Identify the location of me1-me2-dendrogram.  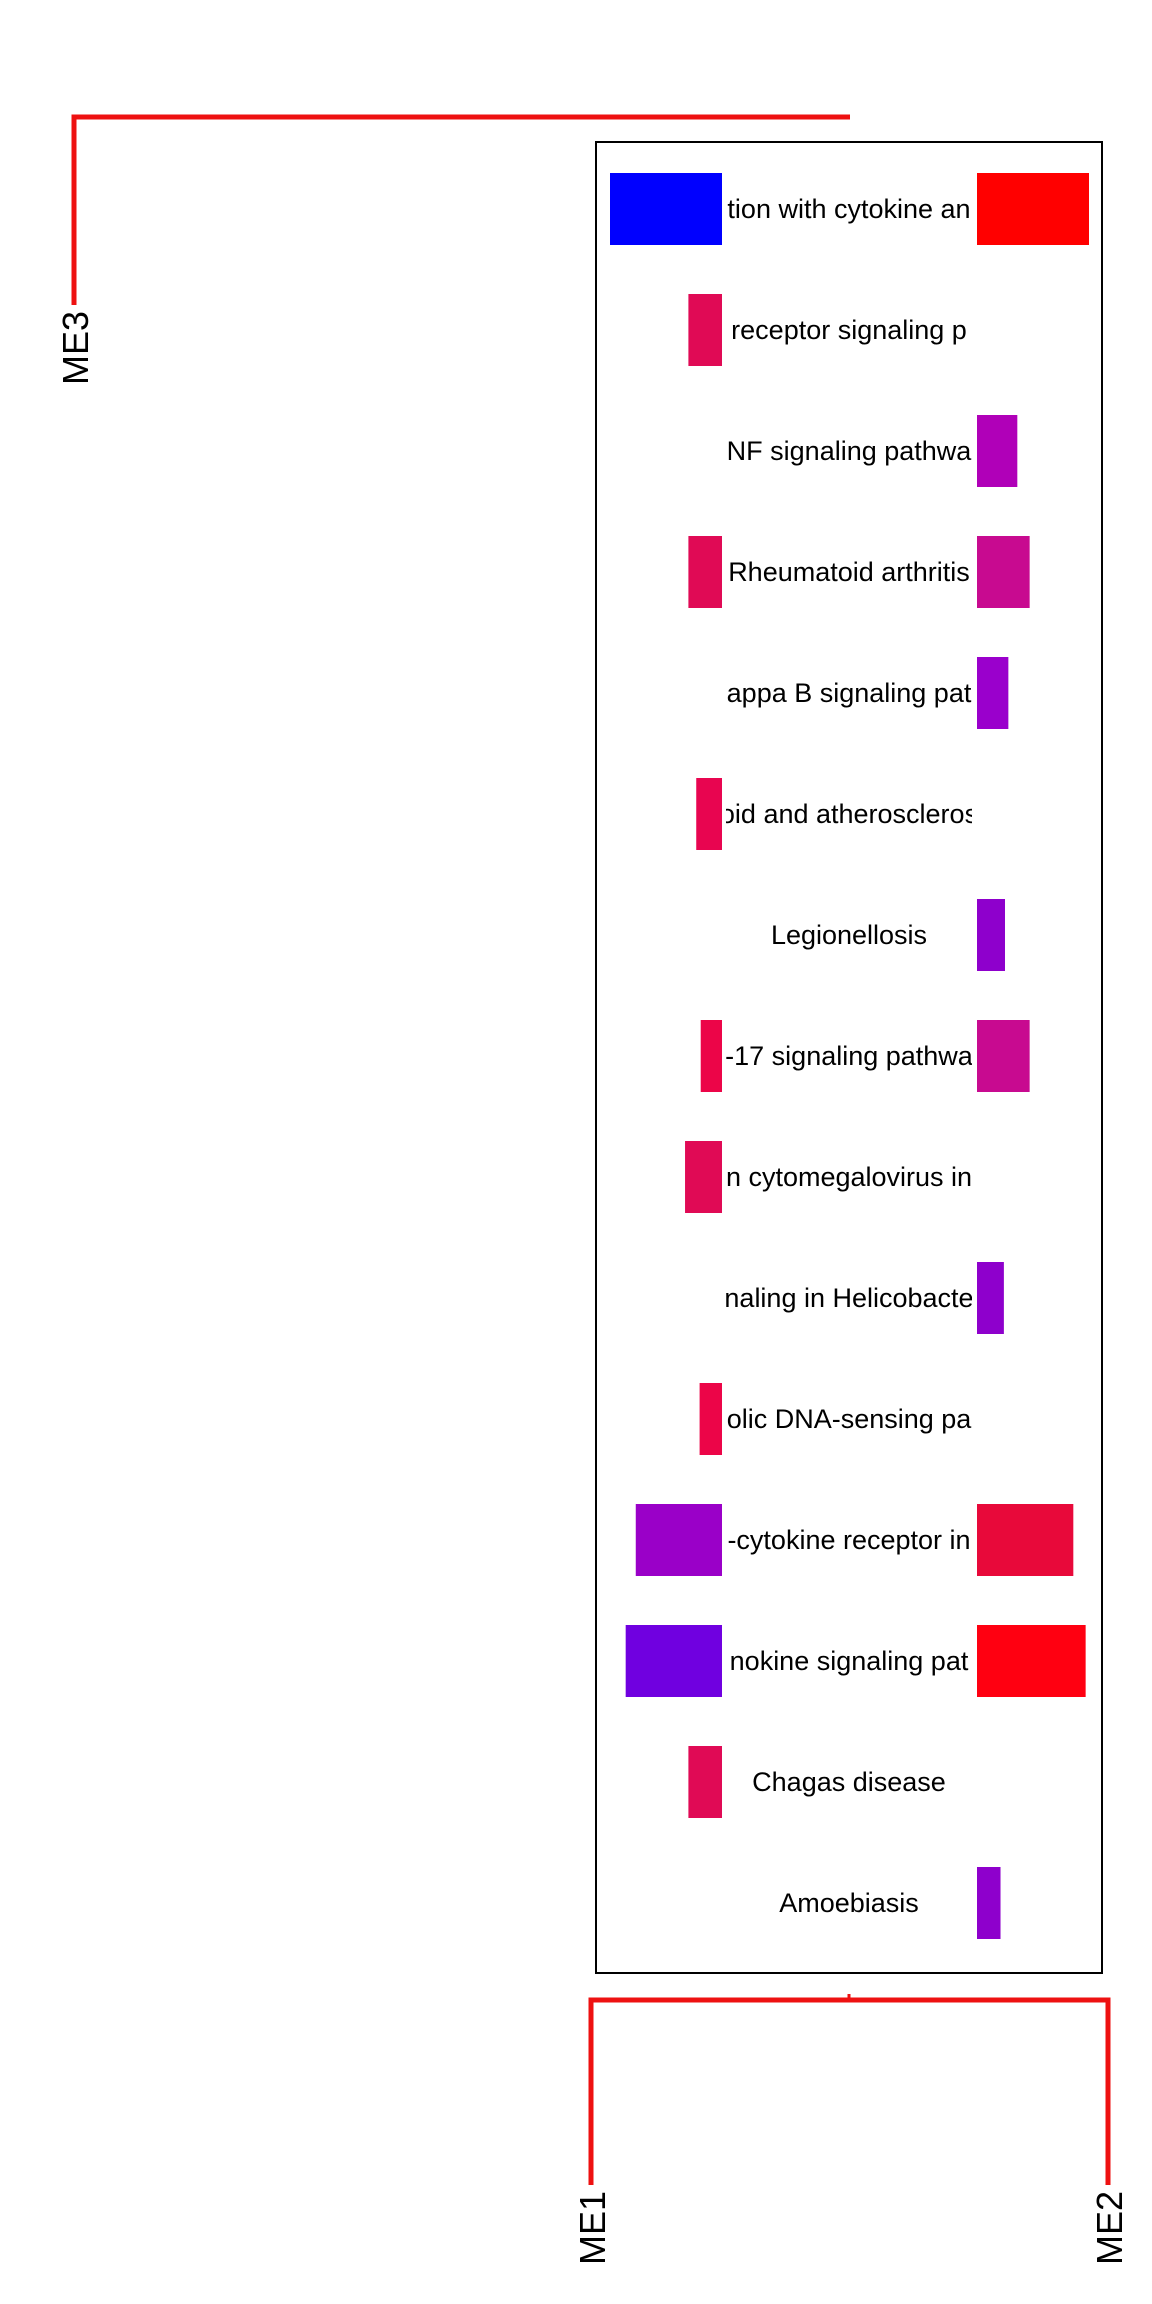
(849, 2091).